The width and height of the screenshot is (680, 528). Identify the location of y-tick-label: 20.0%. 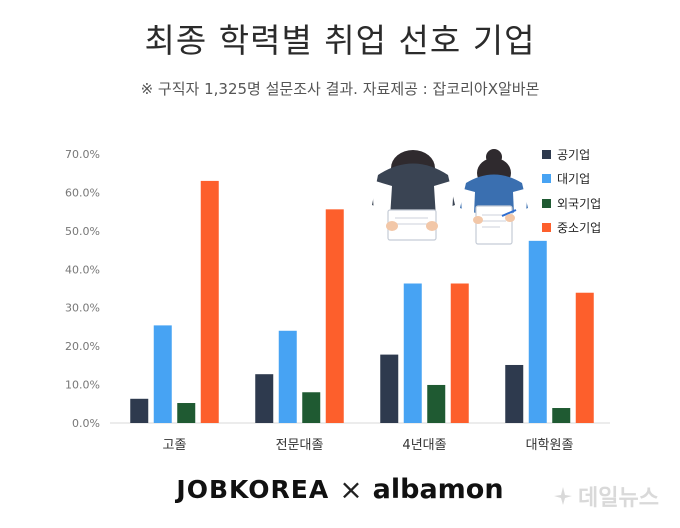
(82, 346).